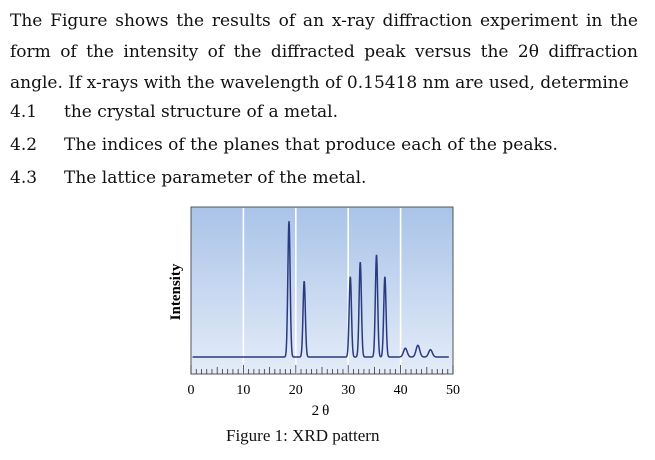  Describe the element at coordinates (215, 178) in the screenshot. I see `item-text: The lattice parameter of the metal.` at that location.